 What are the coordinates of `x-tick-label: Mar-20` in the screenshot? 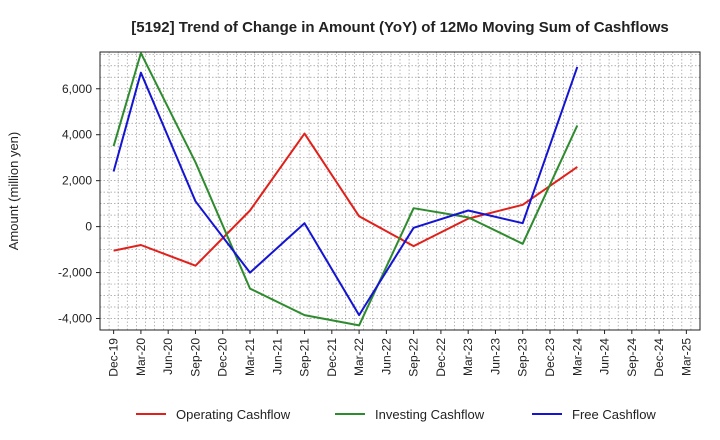 It's located at (141, 357).